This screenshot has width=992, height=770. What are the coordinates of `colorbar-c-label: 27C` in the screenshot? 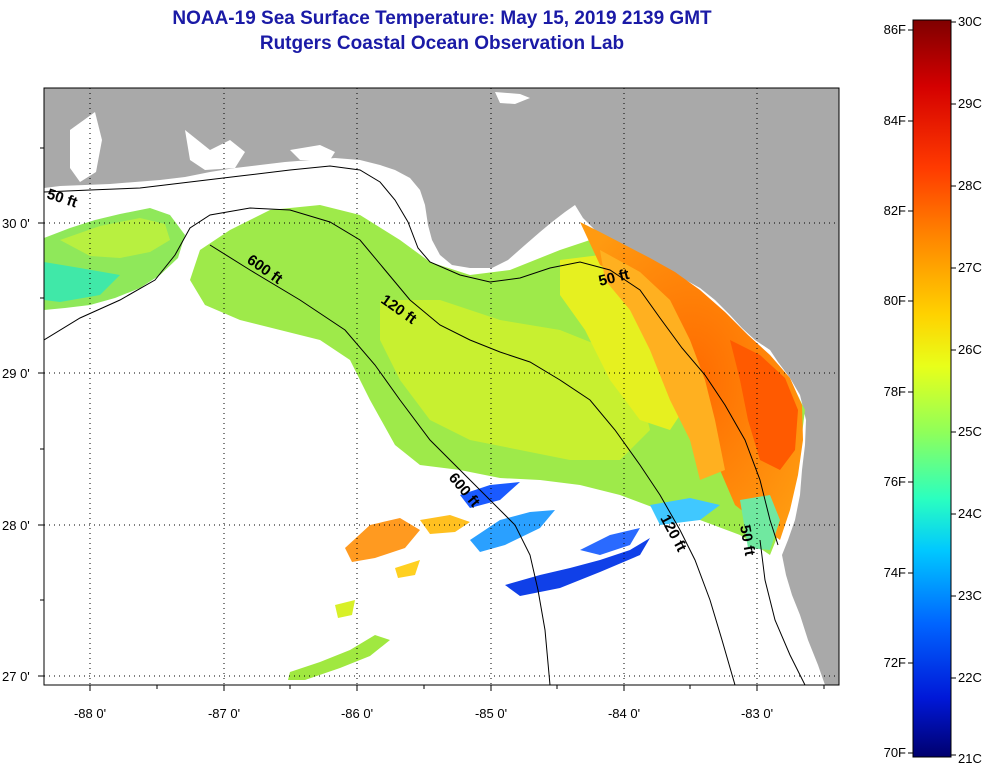 It's located at (970, 267).